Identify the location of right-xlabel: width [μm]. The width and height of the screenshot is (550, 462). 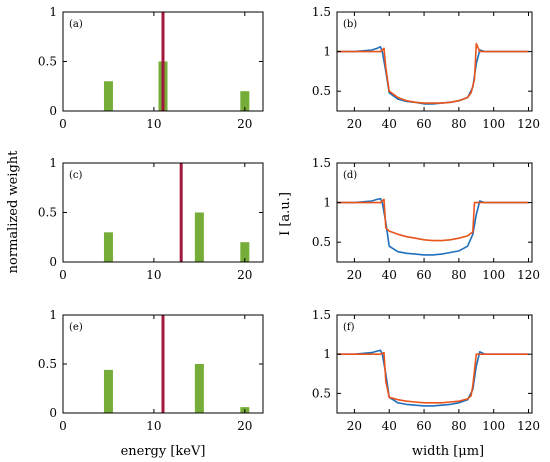
(448, 451).